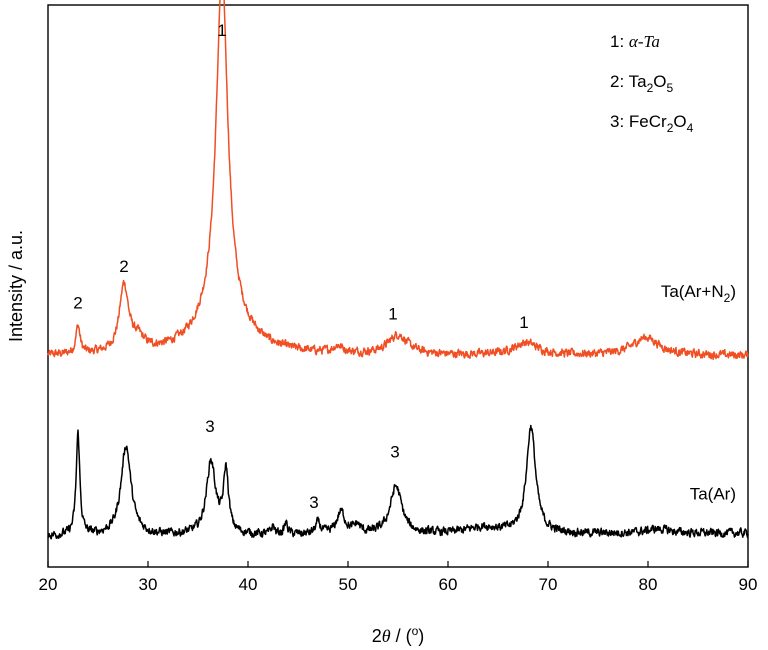 This screenshot has height=650, width=768. I want to click on legend-entry-2-num: 2, so click(614, 81).